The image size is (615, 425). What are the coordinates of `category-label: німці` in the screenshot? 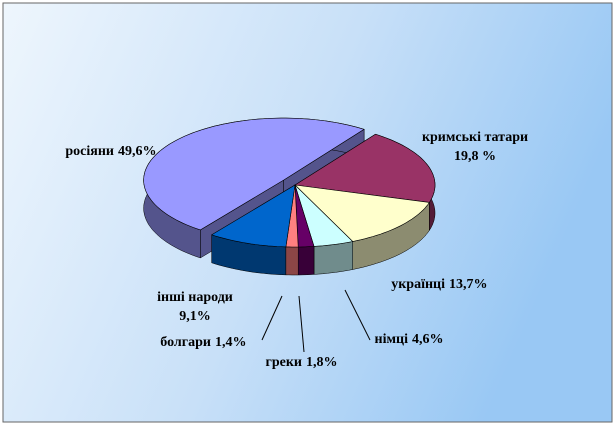 It's located at (392, 339).